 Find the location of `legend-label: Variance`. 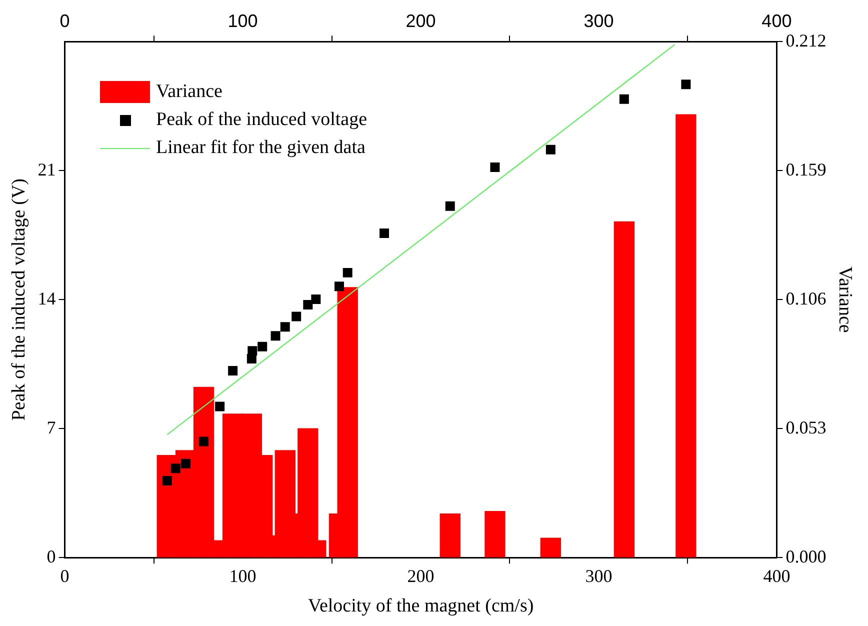

legend-label: Variance is located at coordinates (189, 92).